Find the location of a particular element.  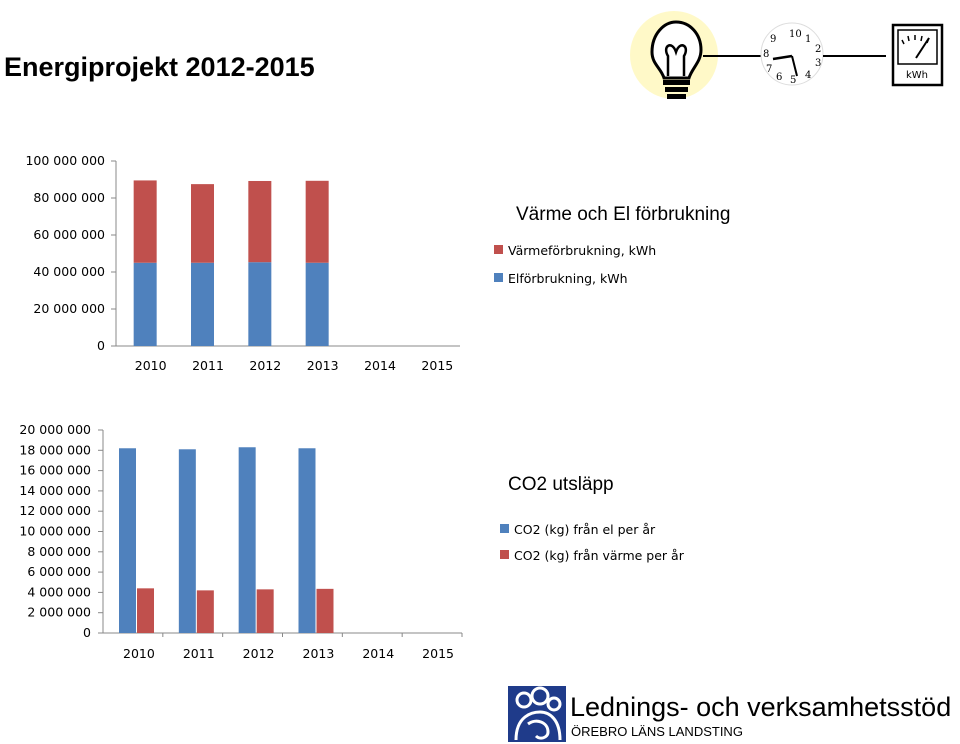

co2-chart-title: CO2 utsläpp is located at coordinates (561, 484).